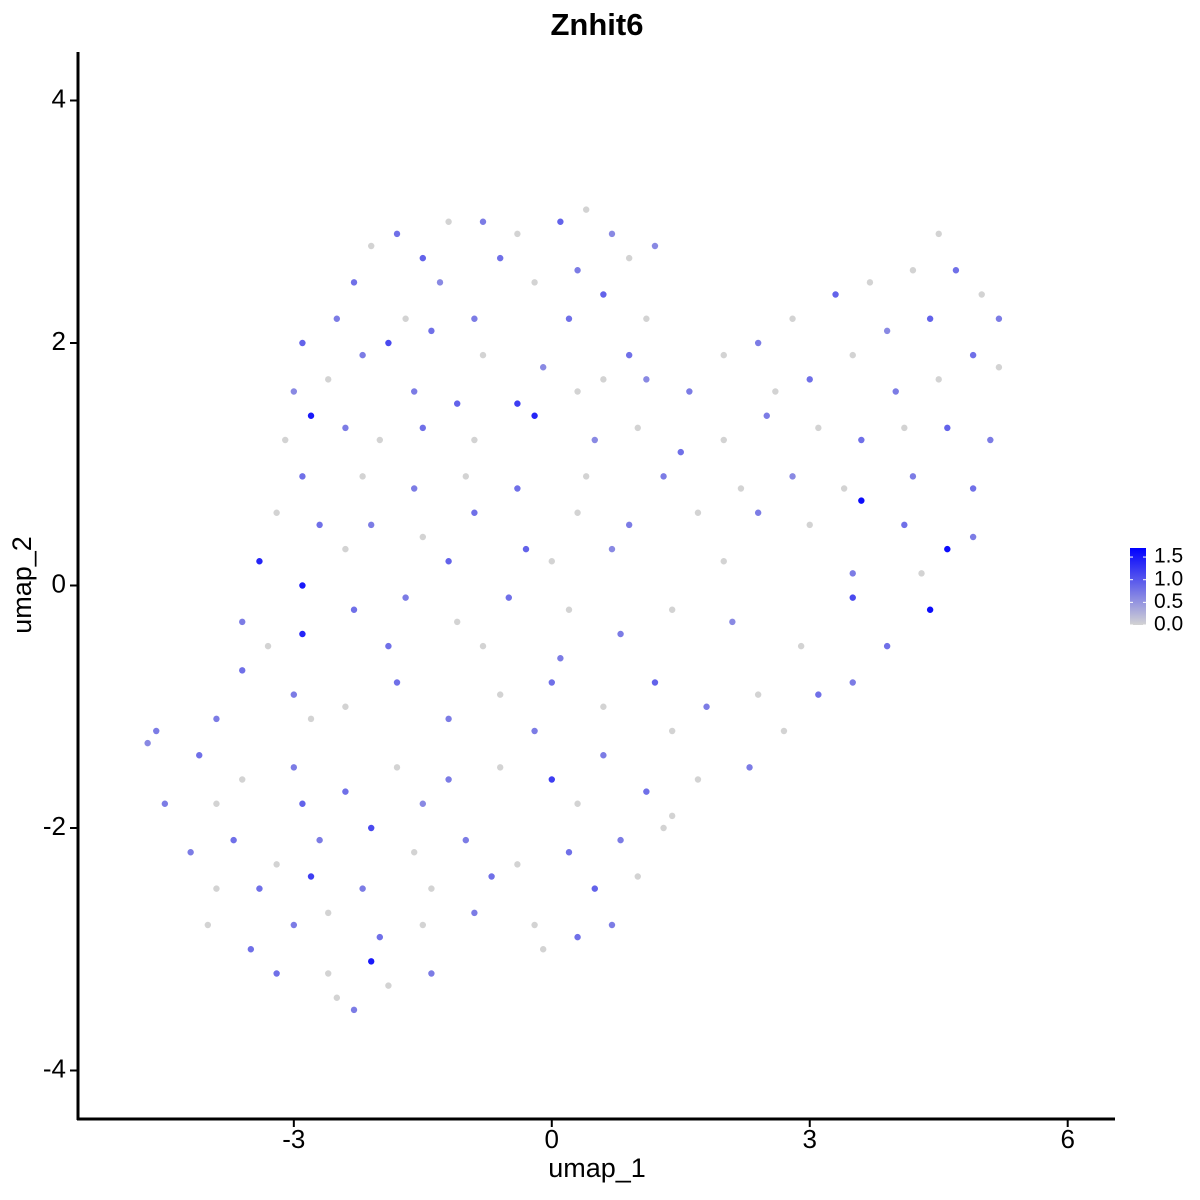  Describe the element at coordinates (1138, 586) in the screenshot. I see `color-bar` at that location.